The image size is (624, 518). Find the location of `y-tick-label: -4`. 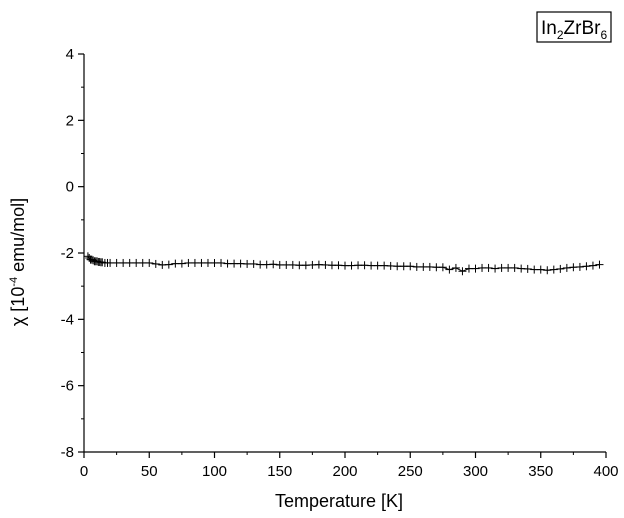

y-tick-label: -4 is located at coordinates (67, 319).